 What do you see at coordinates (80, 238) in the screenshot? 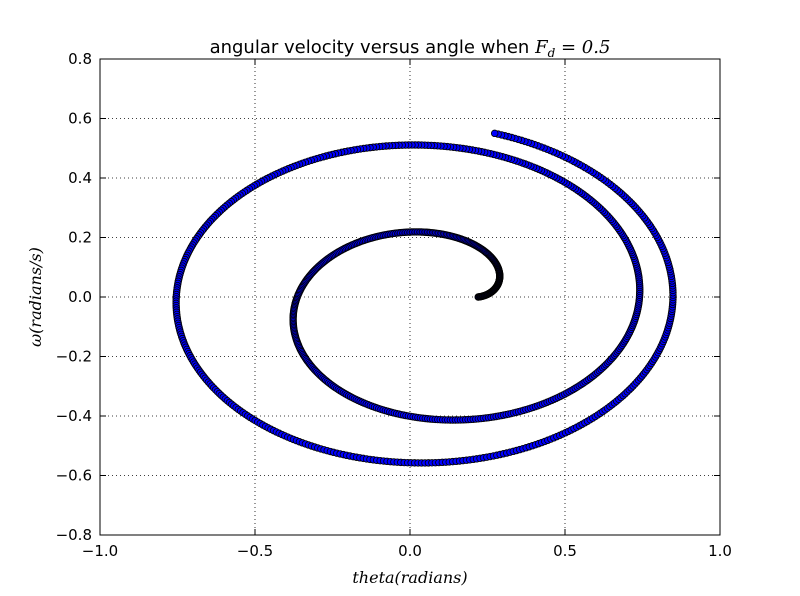
I see `y-tick-label: 0.2` at bounding box center [80, 238].